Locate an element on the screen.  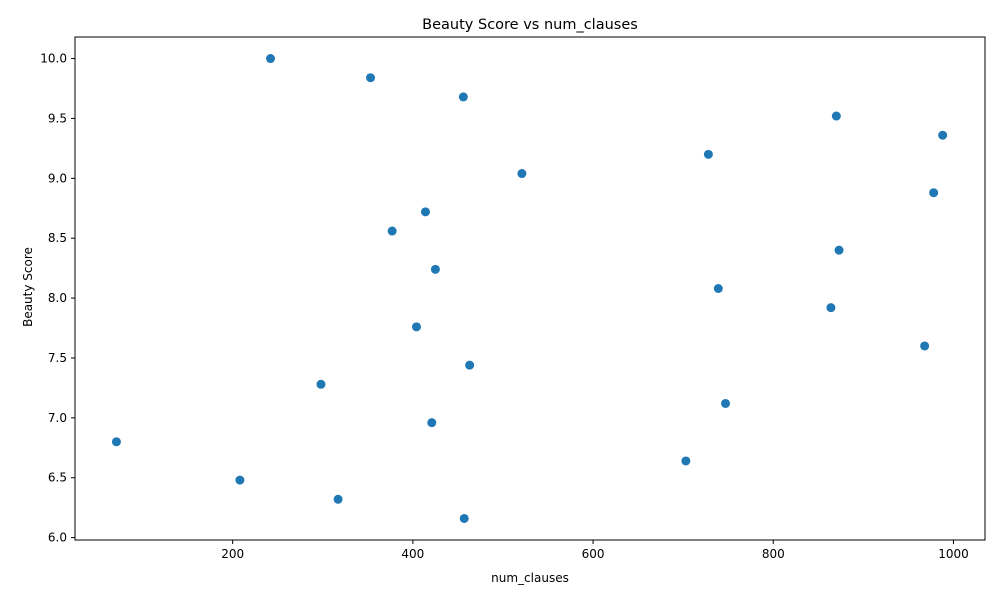
y-axis-label: Beauty Score is located at coordinates (28, 287).